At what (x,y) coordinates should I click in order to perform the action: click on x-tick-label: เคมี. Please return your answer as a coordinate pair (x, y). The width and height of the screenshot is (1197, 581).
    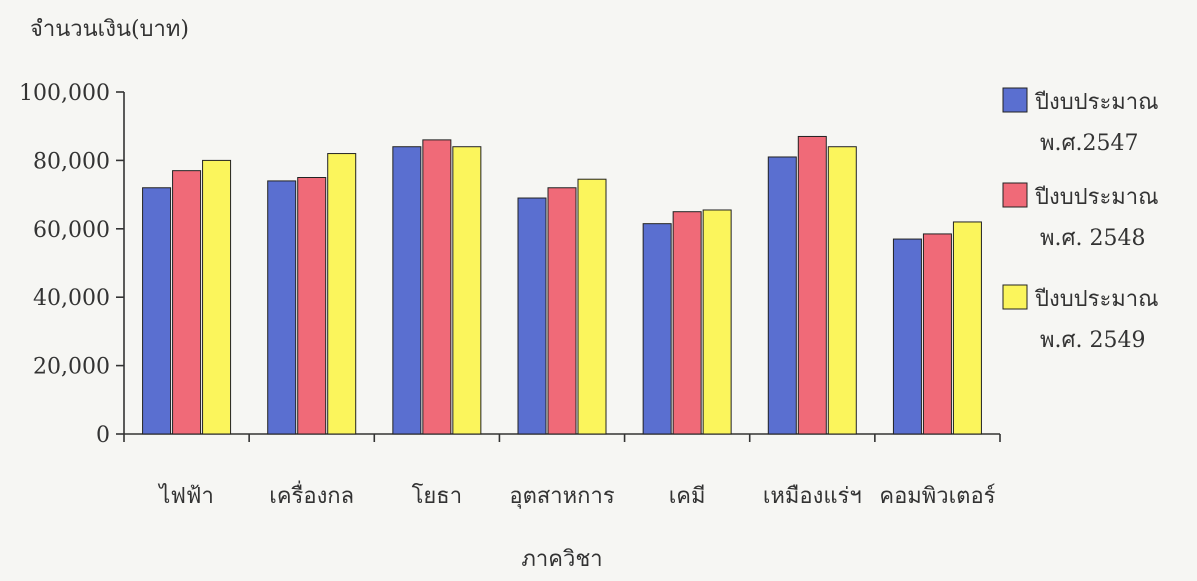
    Looking at the image, I should click on (687, 496).